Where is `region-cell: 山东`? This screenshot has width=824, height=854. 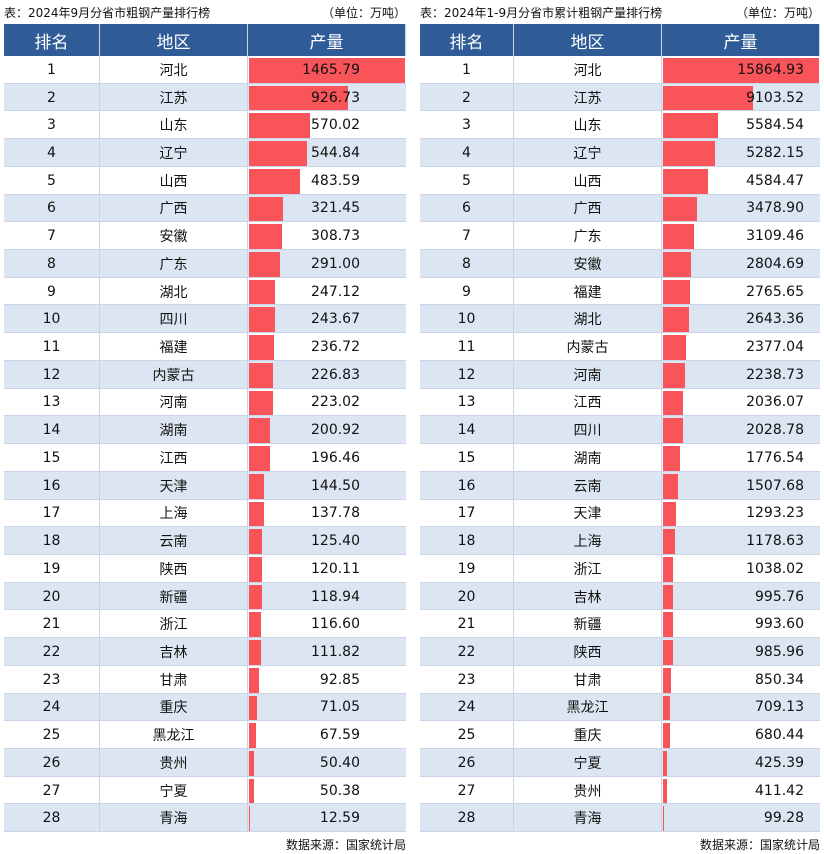
region-cell: 山东 is located at coordinates (588, 125).